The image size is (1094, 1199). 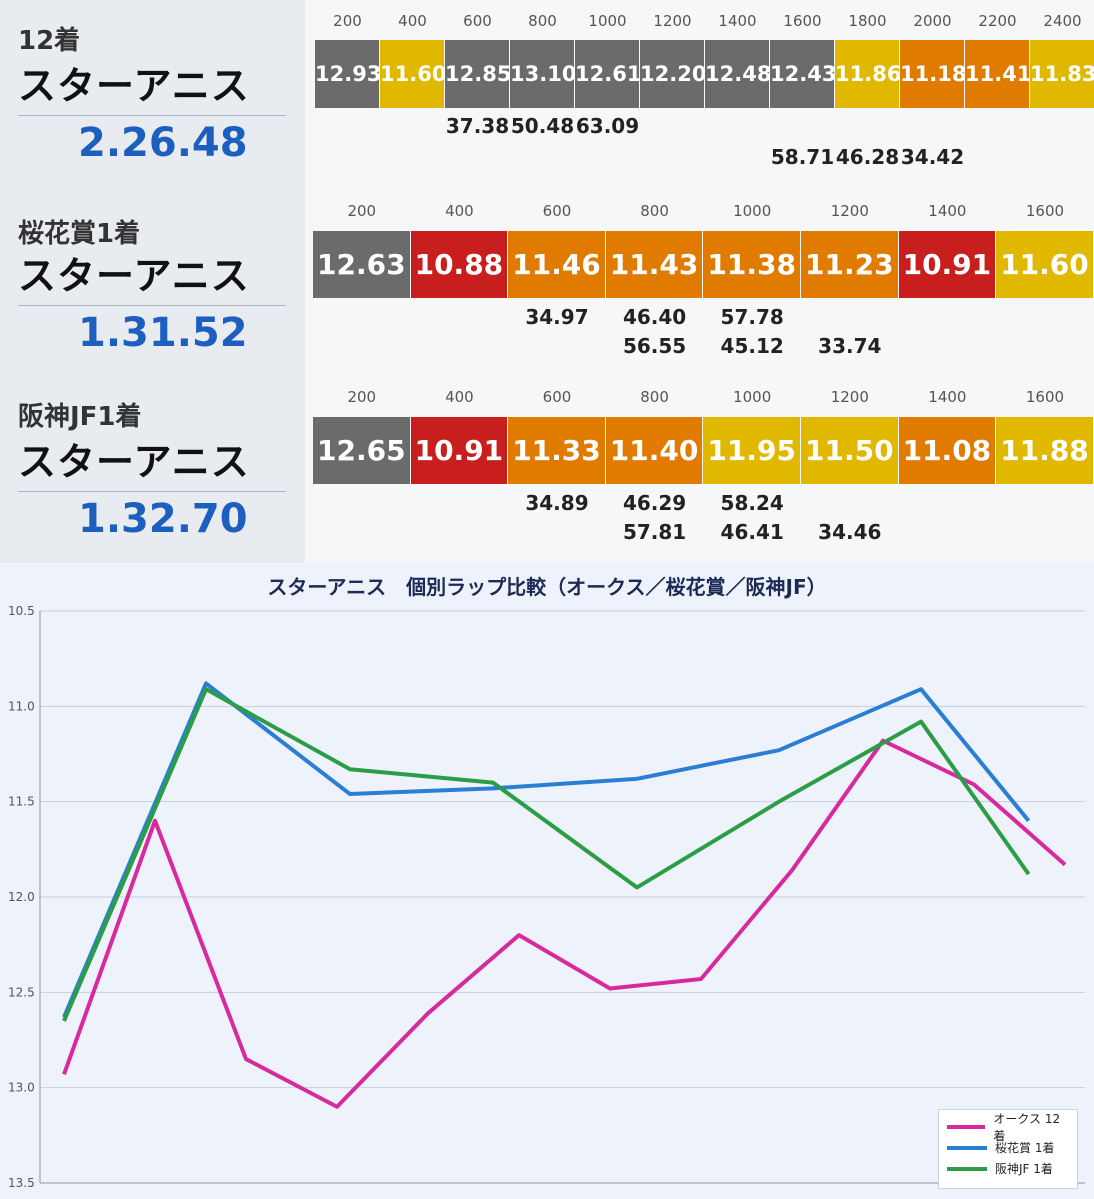 What do you see at coordinates (932, 21) in the screenshot?
I see `distance-label: 2000` at bounding box center [932, 21].